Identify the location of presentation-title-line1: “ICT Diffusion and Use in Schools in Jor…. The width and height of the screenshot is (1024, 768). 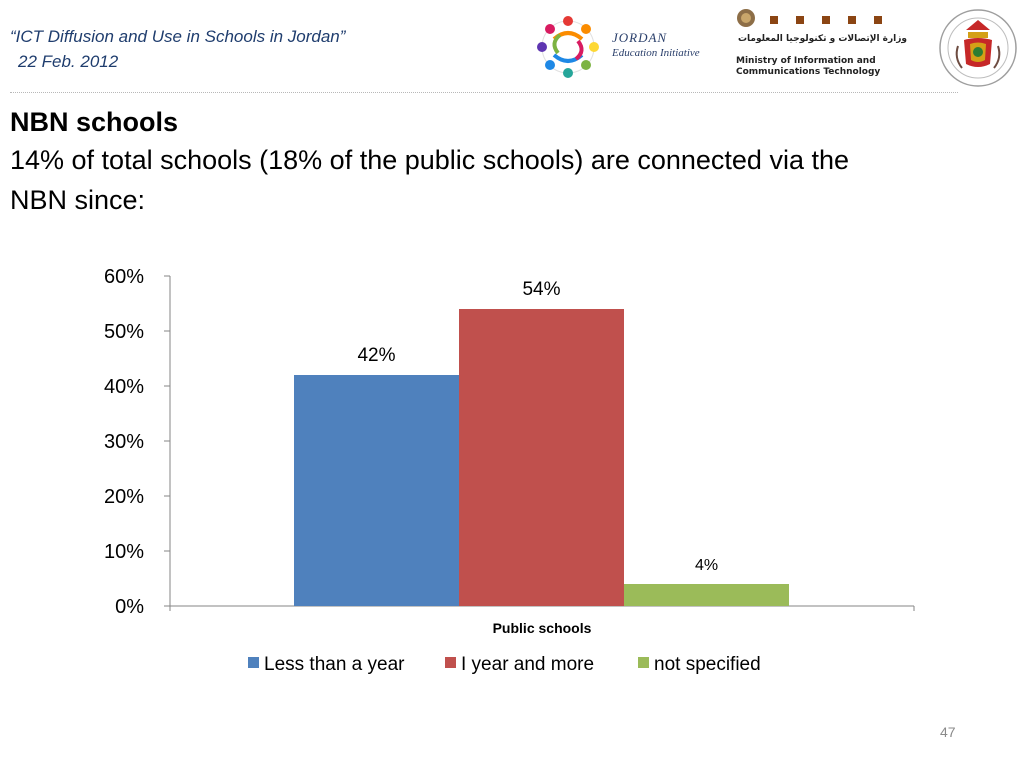
(178, 36).